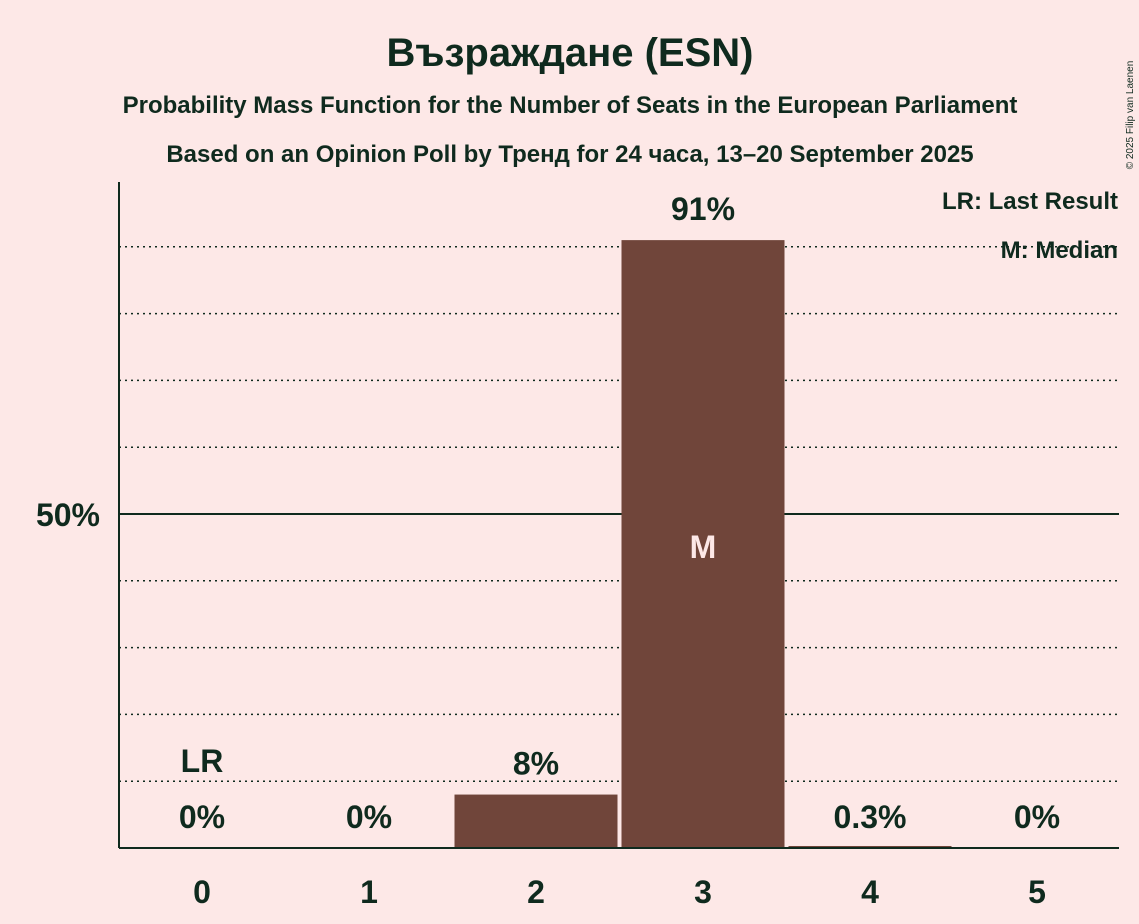 This screenshot has width=1139, height=924. I want to click on bar-value-label: 91%, so click(703, 209).